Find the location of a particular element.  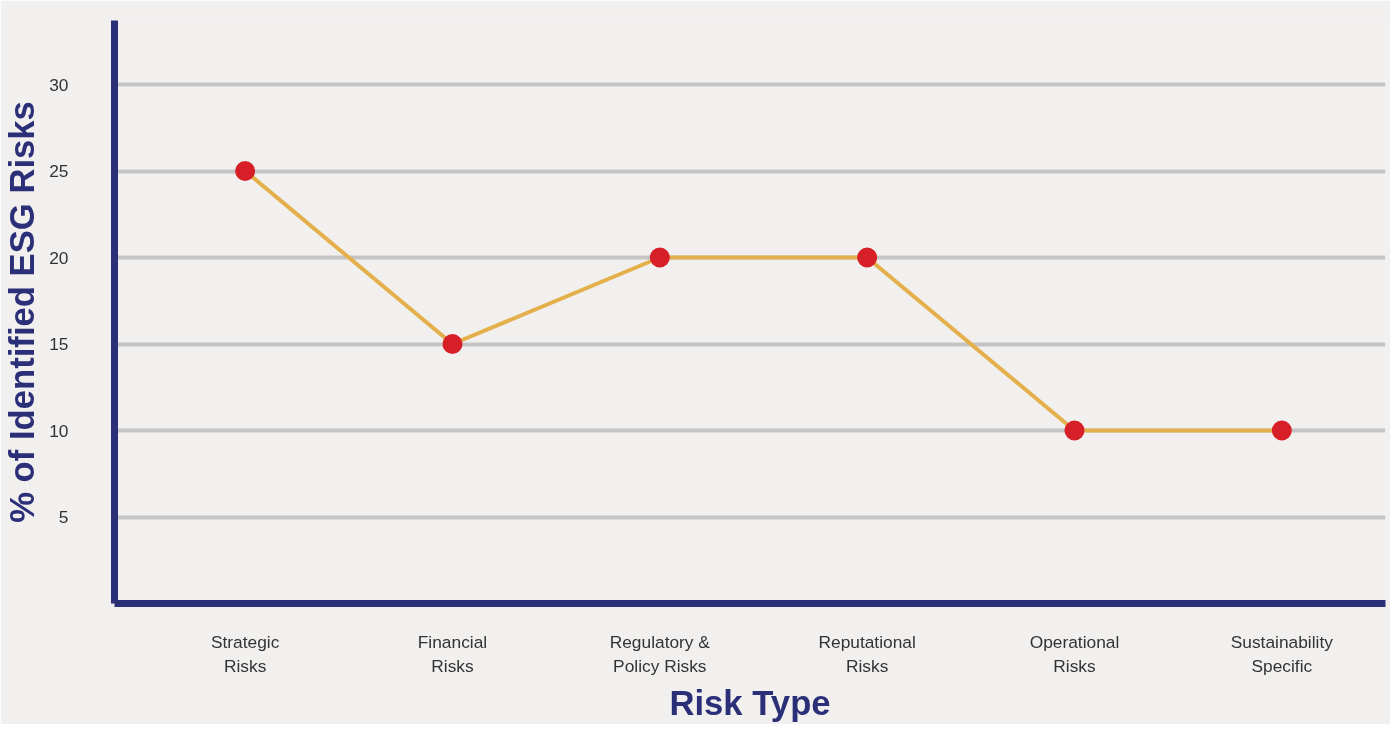

y-tick-label: 30 is located at coordinates (59, 84).